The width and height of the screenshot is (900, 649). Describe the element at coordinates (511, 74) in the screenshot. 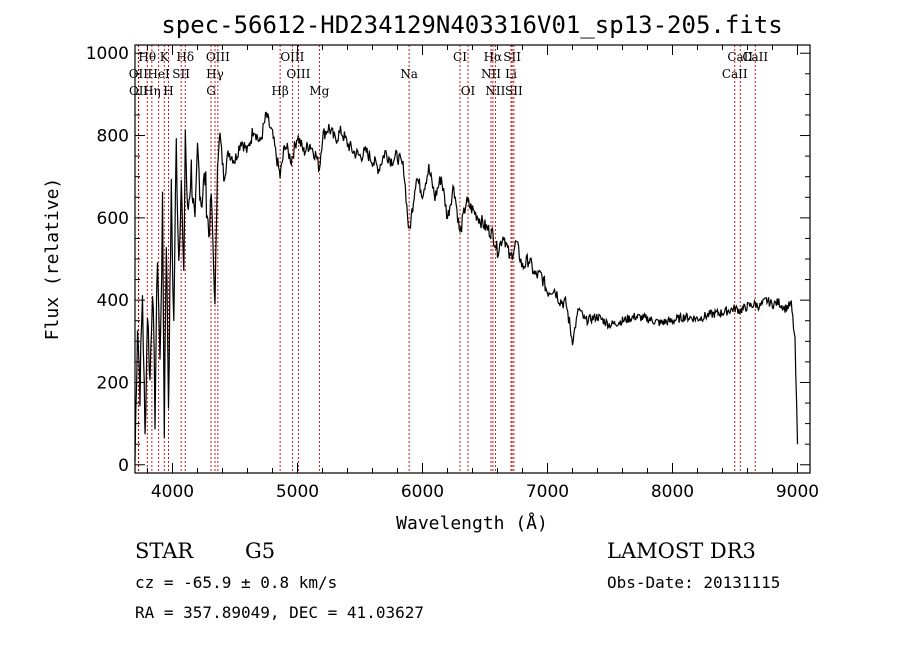

I see `spectral-line-label: Li` at that location.